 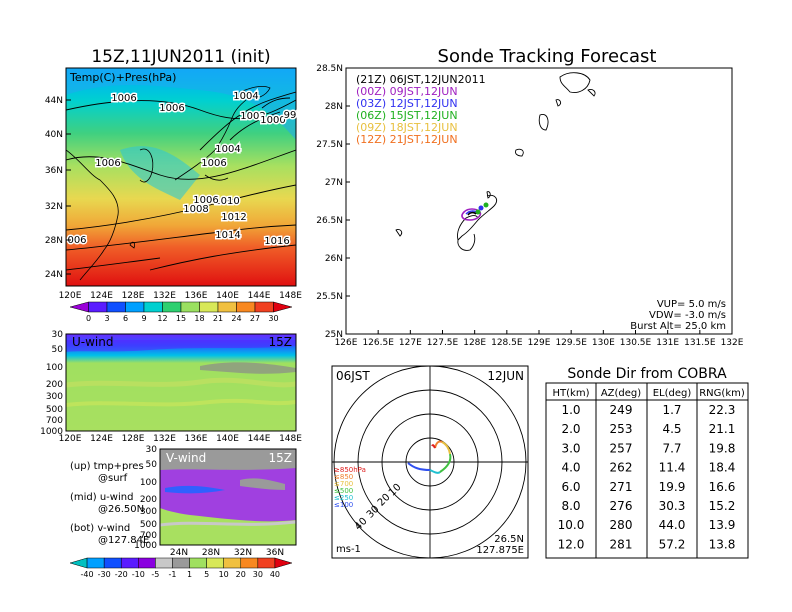 What do you see at coordinates (275, 553) in the screenshot?
I see `v-lat-label: 36N` at bounding box center [275, 553].